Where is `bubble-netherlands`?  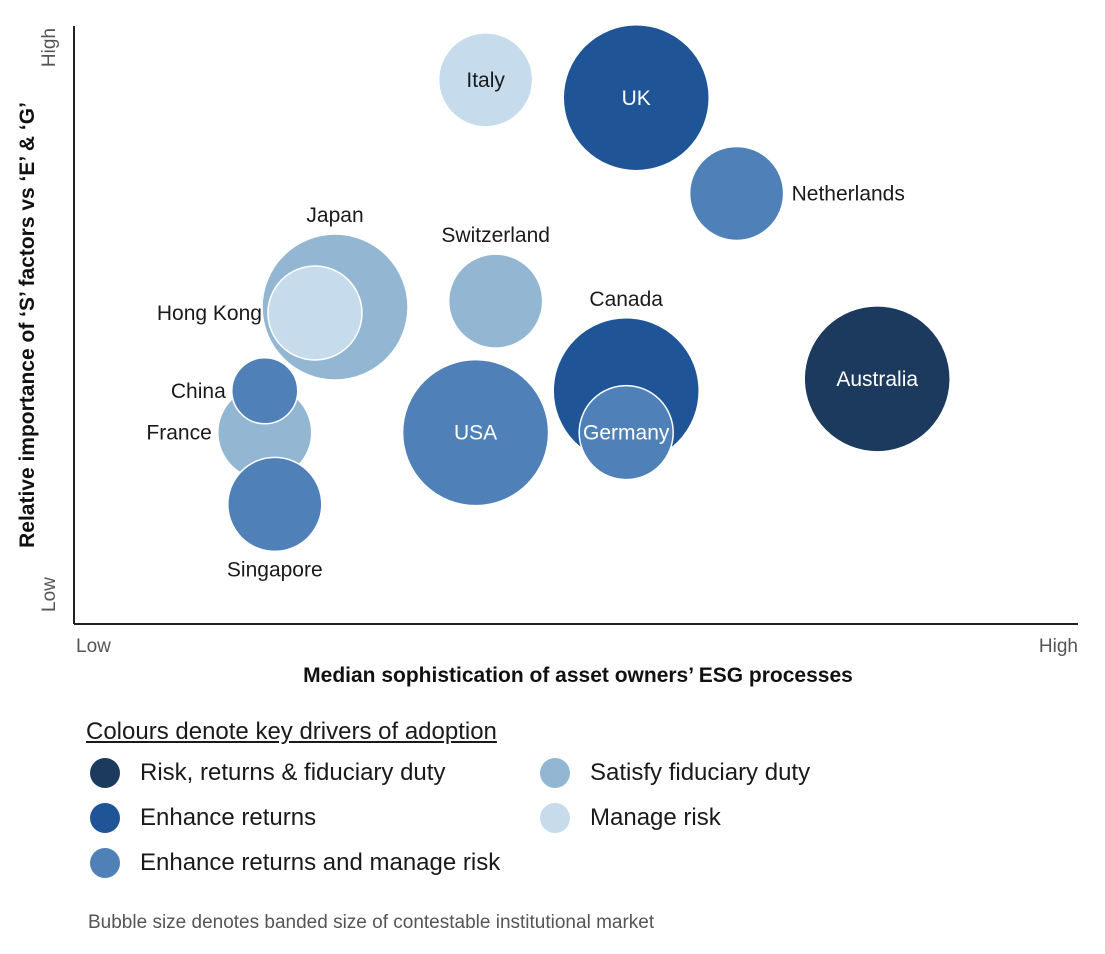
bubble-netherlands is located at coordinates (736, 193).